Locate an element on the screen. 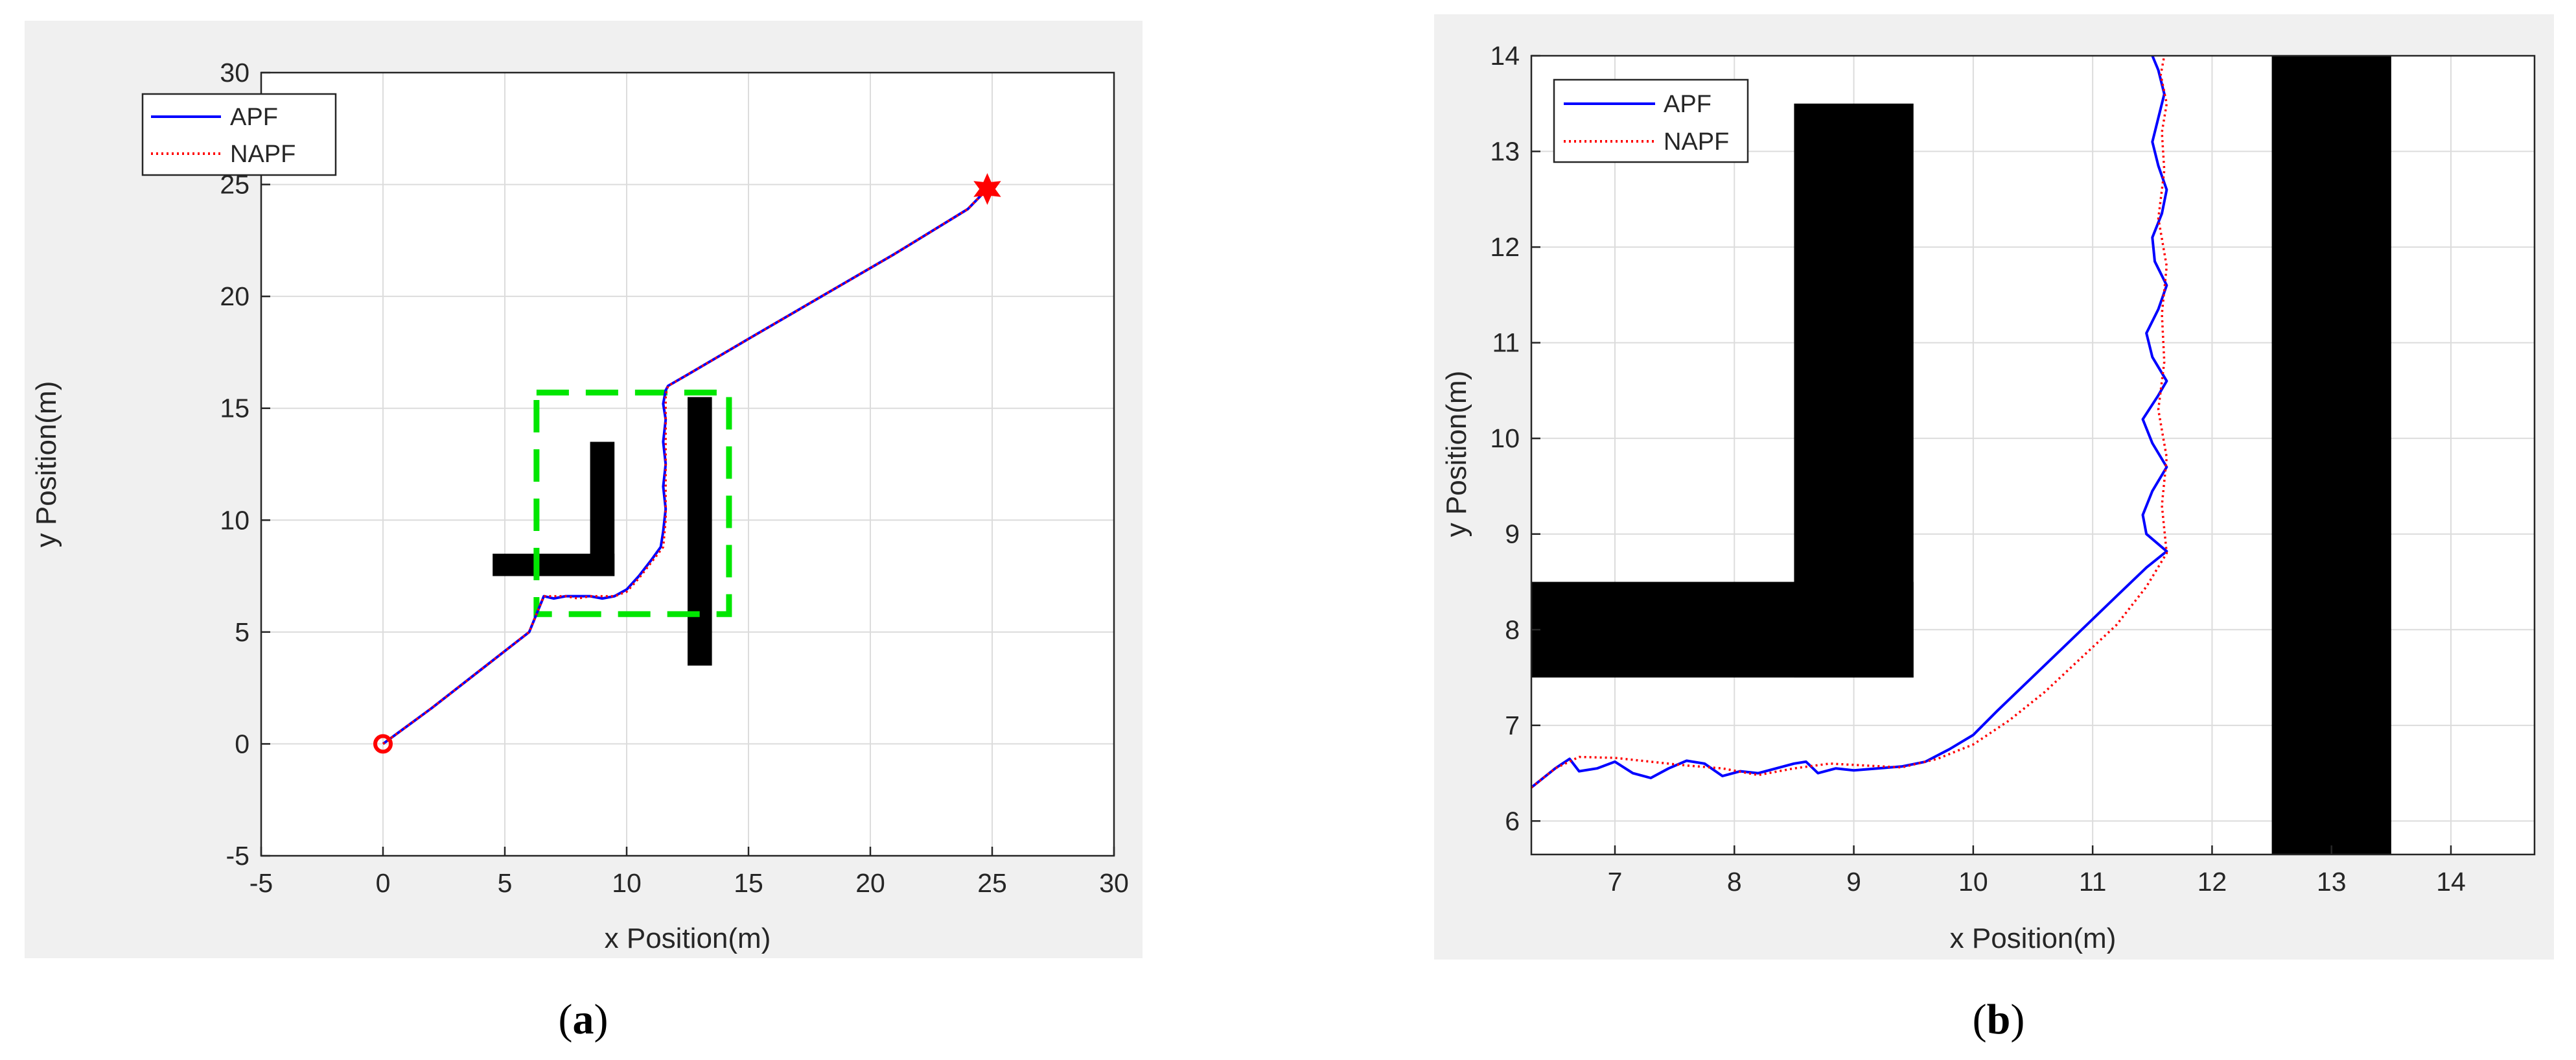  x-tick-label: 9 is located at coordinates (1853, 882).